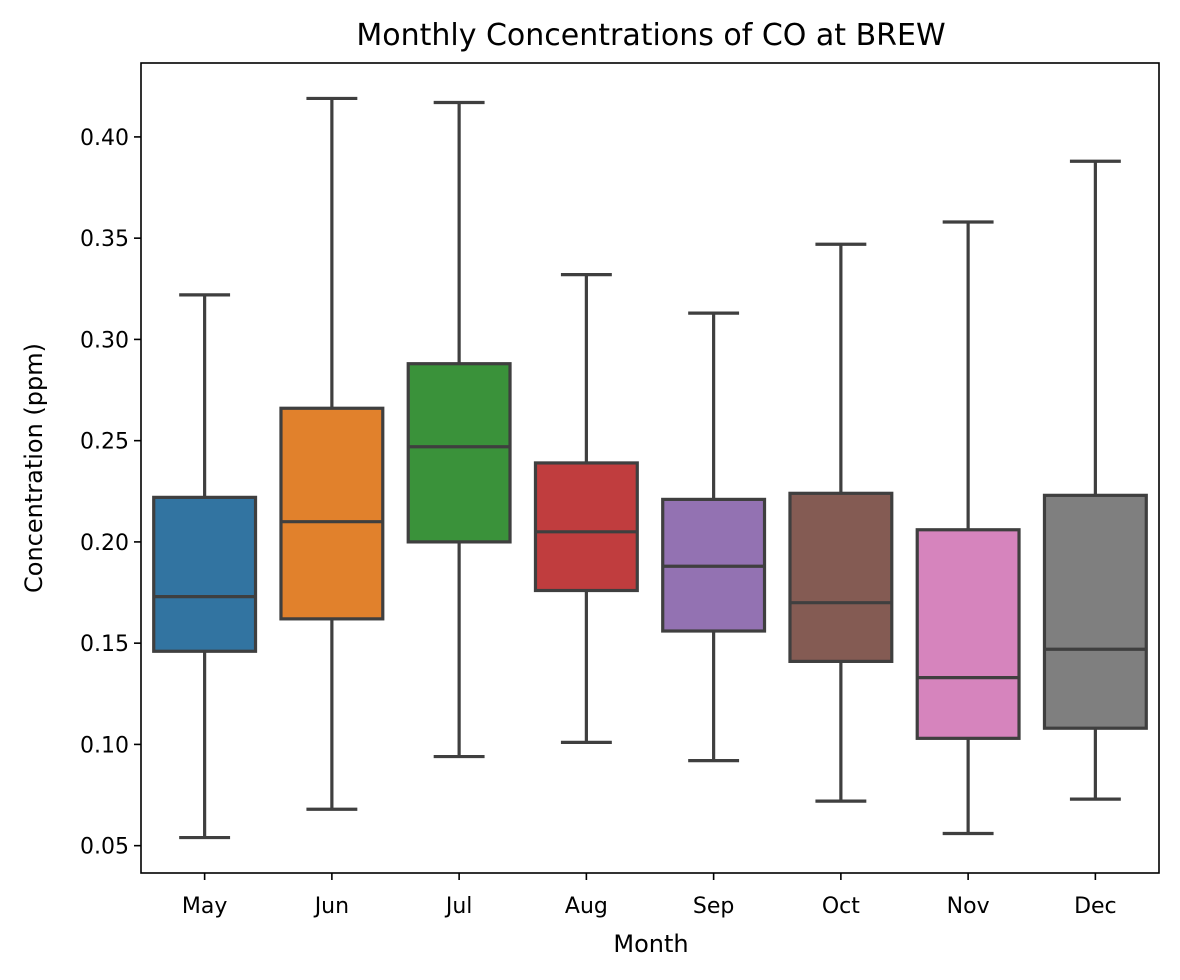 The height and width of the screenshot is (980, 1180). I want to click on y-tick-label: 0.10, so click(104, 745).